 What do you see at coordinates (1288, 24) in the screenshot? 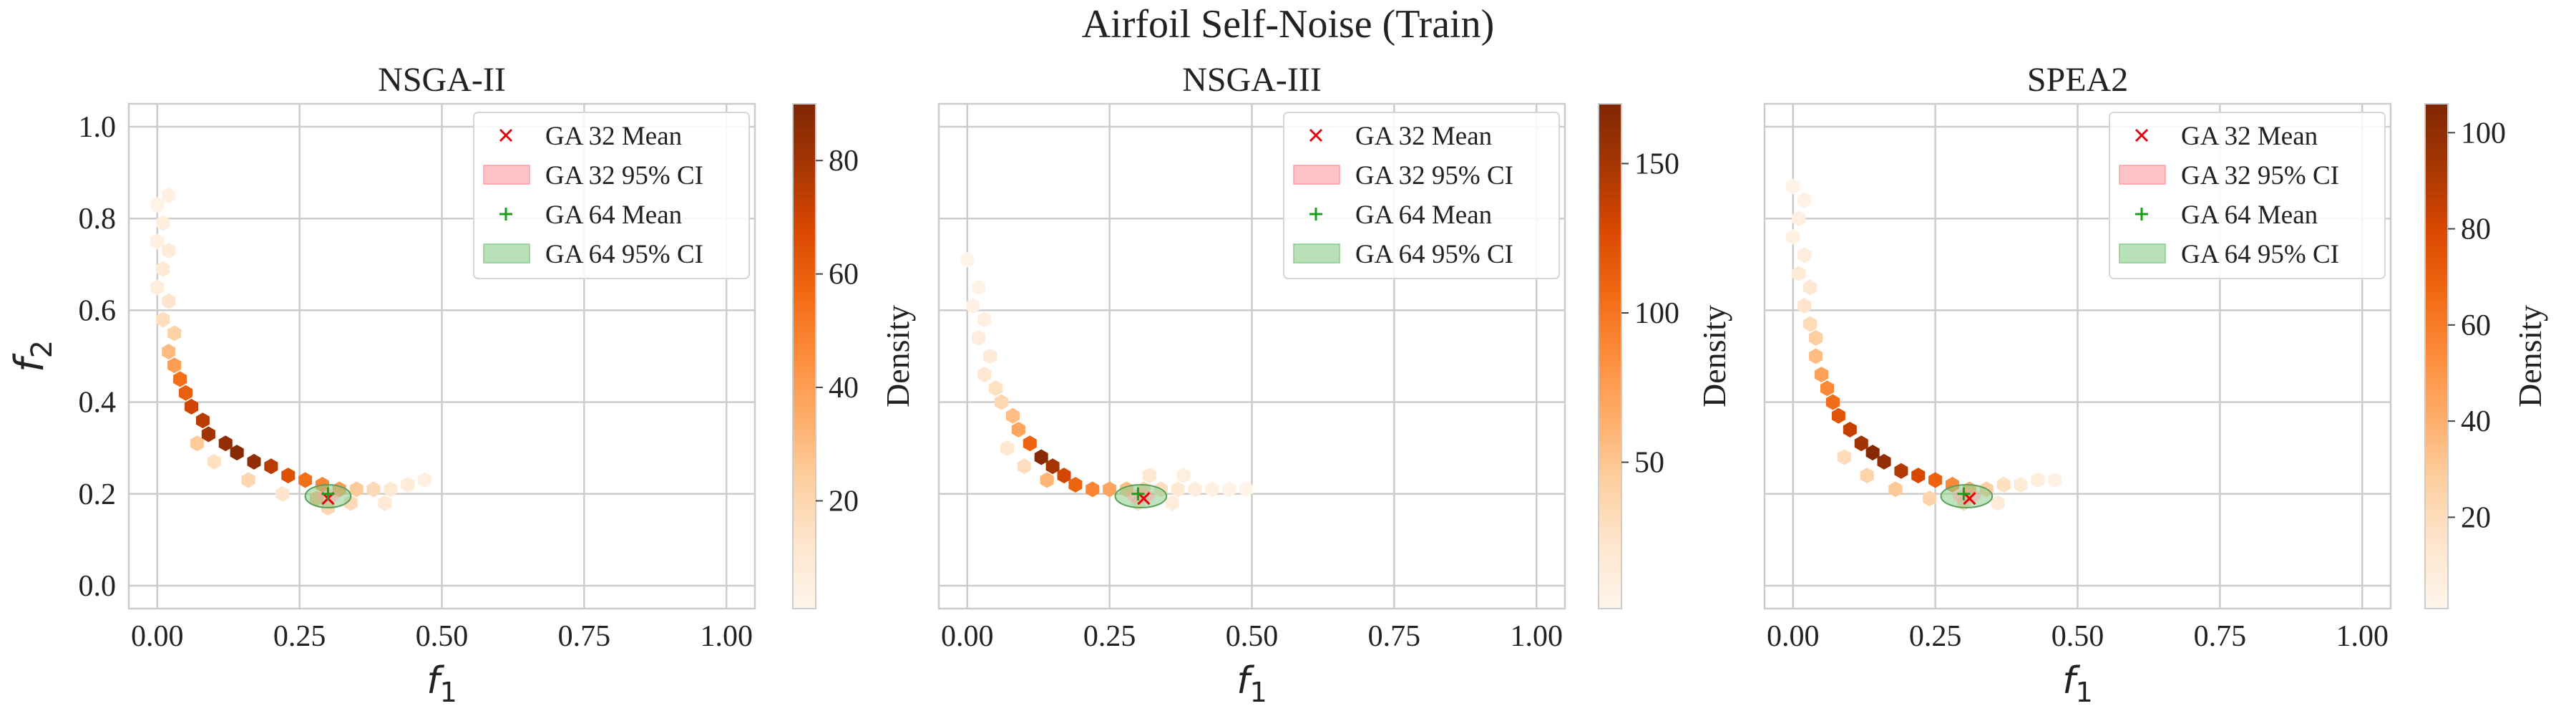
I see `figure-suptitle: Airfoil Self-Noise (Train)` at bounding box center [1288, 24].